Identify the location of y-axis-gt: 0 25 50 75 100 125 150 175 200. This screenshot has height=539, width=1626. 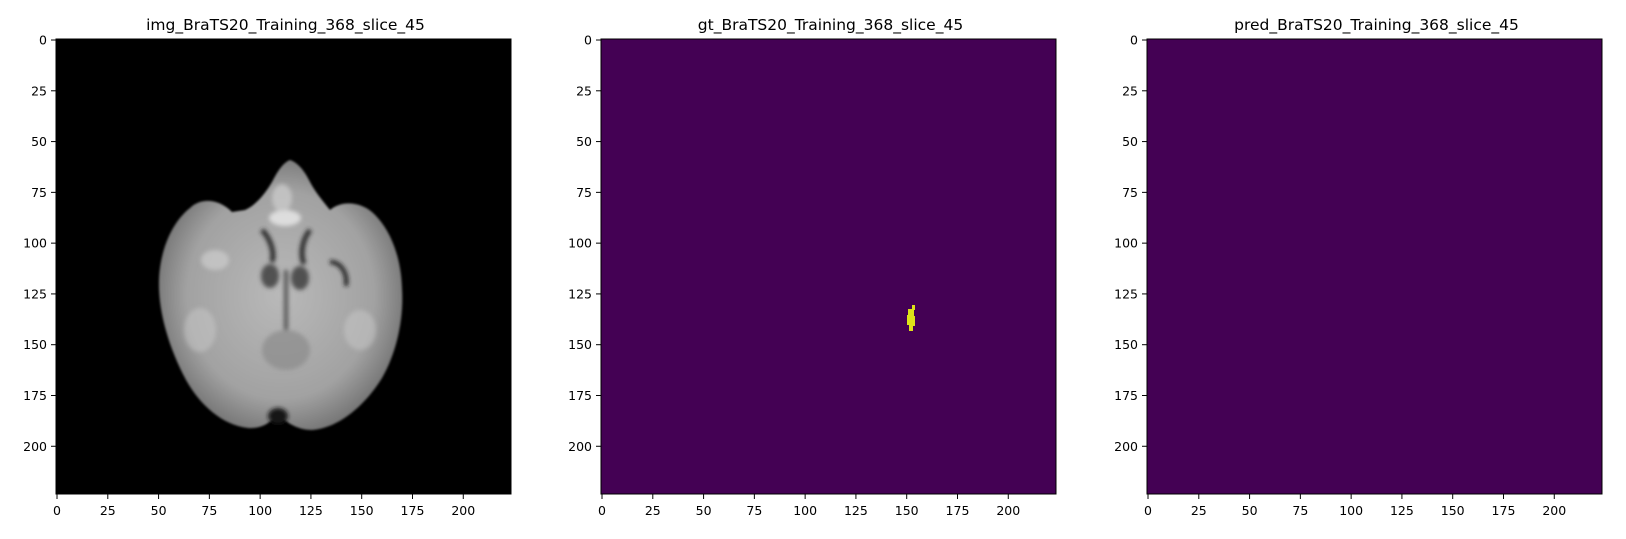
(584, 243).